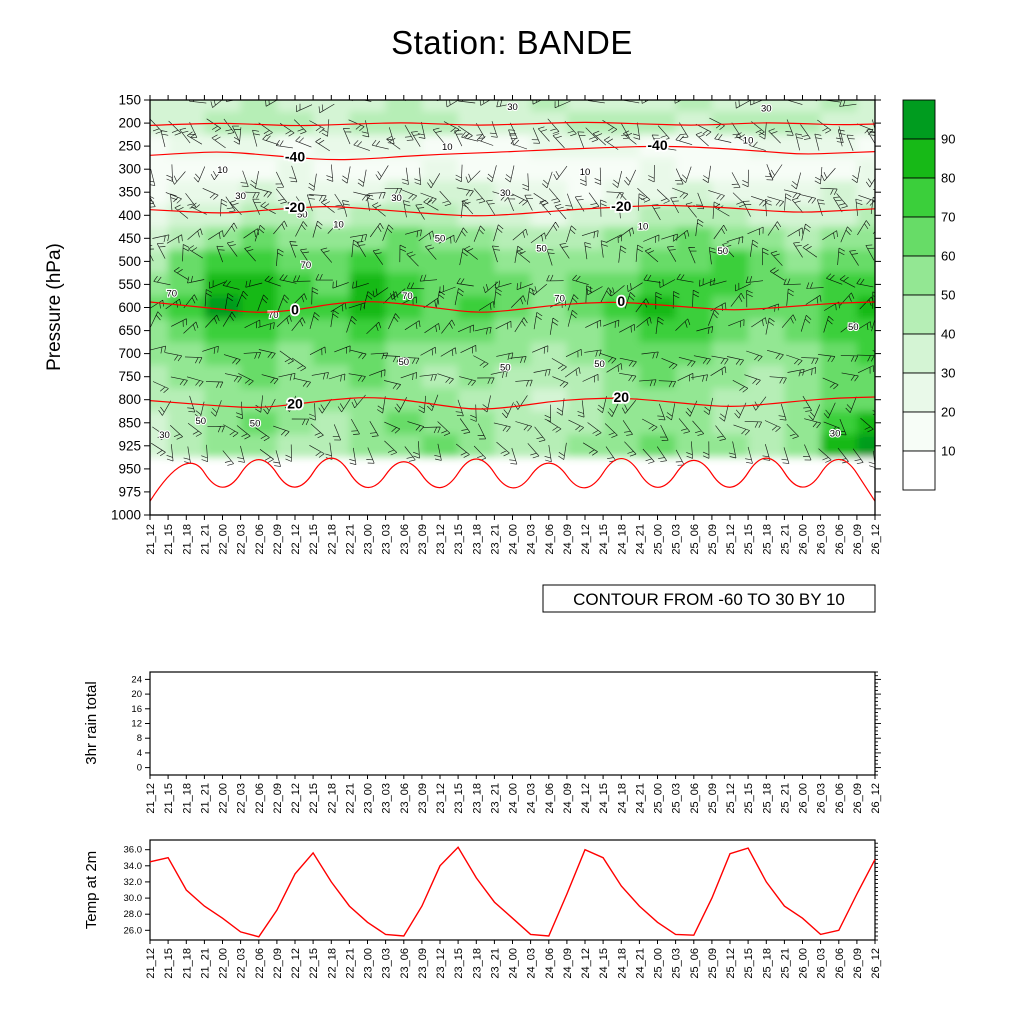 The image size is (1024, 1024). What do you see at coordinates (441, 963) in the screenshot?
I see `svg-text: 23_12` at bounding box center [441, 963].